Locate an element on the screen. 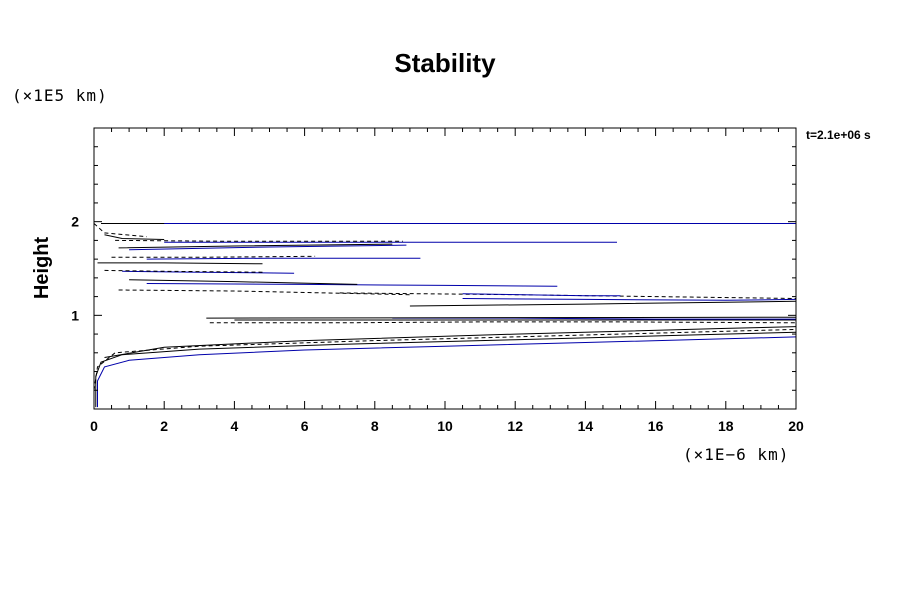 This screenshot has width=900, height=600. x-tick-label: 2 is located at coordinates (164, 426).